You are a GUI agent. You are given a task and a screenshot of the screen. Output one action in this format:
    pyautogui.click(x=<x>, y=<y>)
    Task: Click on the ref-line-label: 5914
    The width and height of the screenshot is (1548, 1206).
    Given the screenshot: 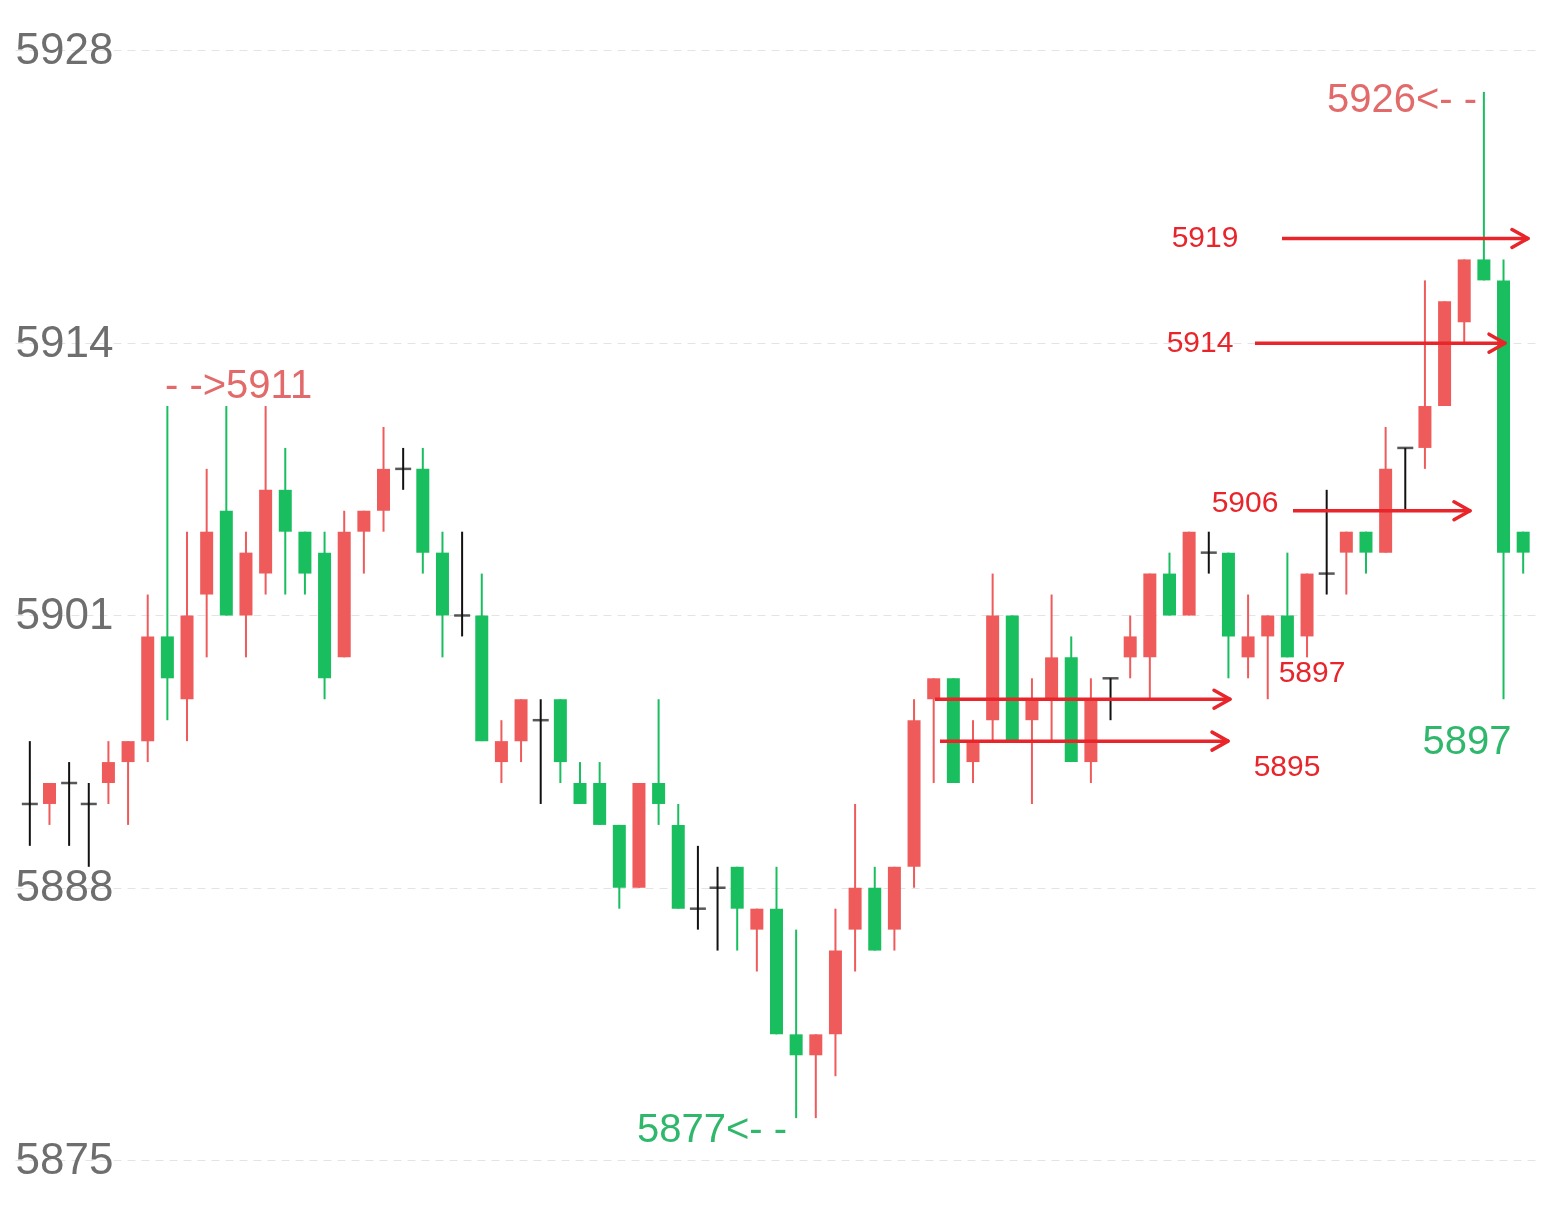 What is the action you would take?
    pyautogui.click(x=1200, y=342)
    